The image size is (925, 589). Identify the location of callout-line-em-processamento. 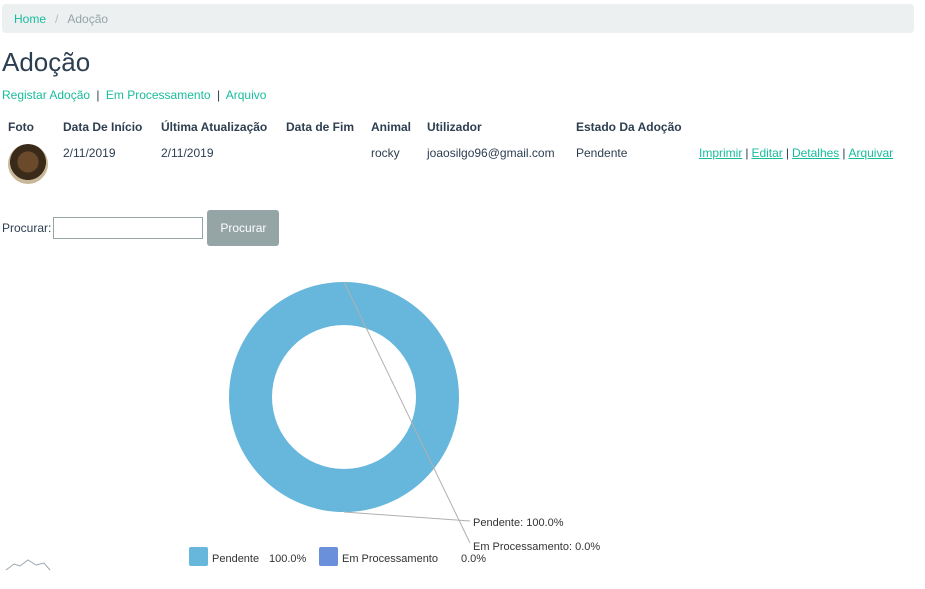
(407, 412).